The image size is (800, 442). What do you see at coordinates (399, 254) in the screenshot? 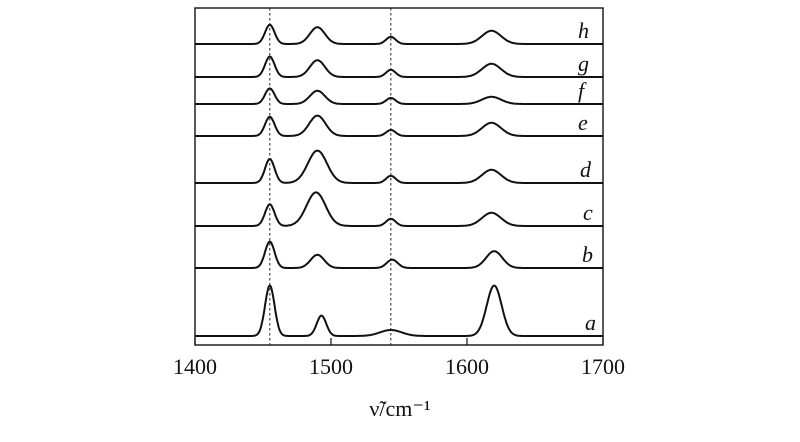
I see `spectrum-b` at bounding box center [399, 254].